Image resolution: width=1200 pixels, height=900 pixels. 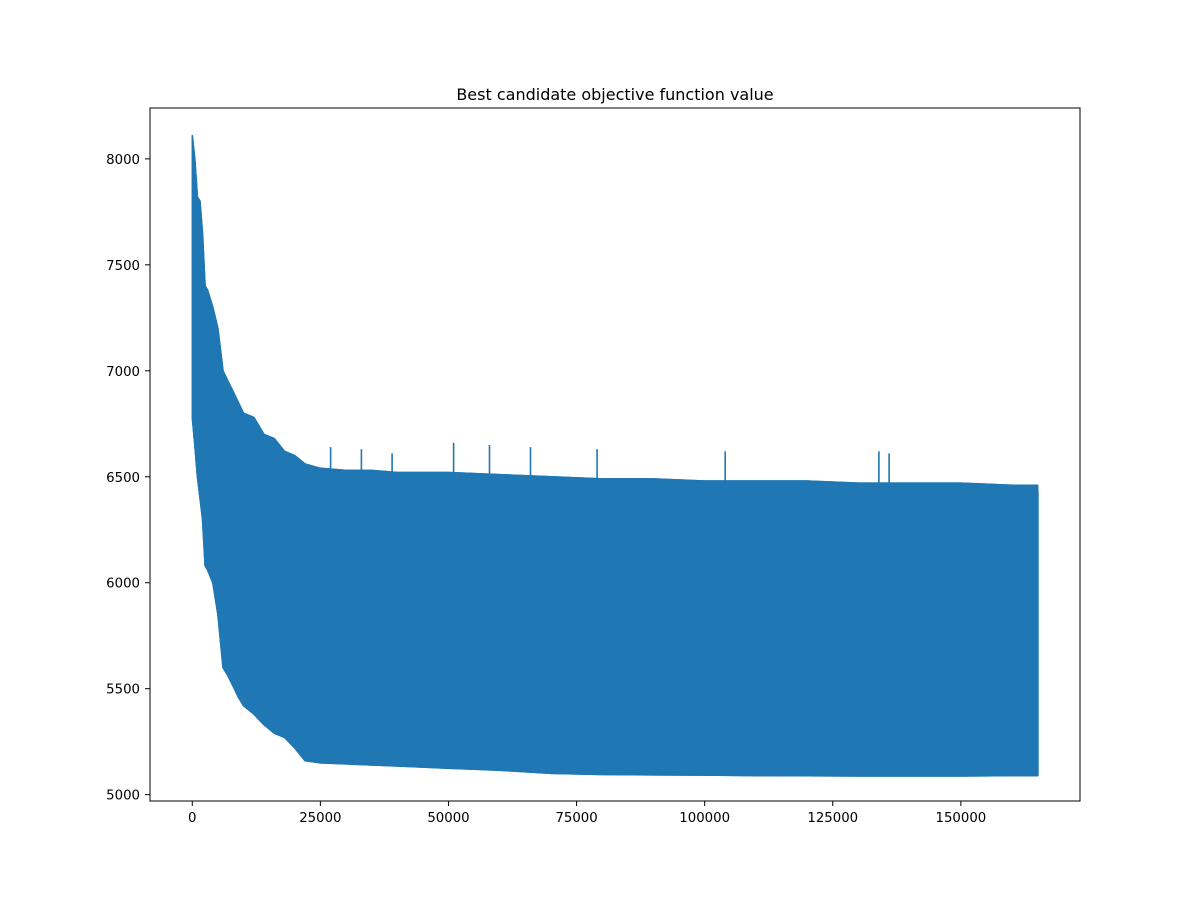 What do you see at coordinates (960, 818) in the screenshot?
I see `x-tick-label: 150000` at bounding box center [960, 818].